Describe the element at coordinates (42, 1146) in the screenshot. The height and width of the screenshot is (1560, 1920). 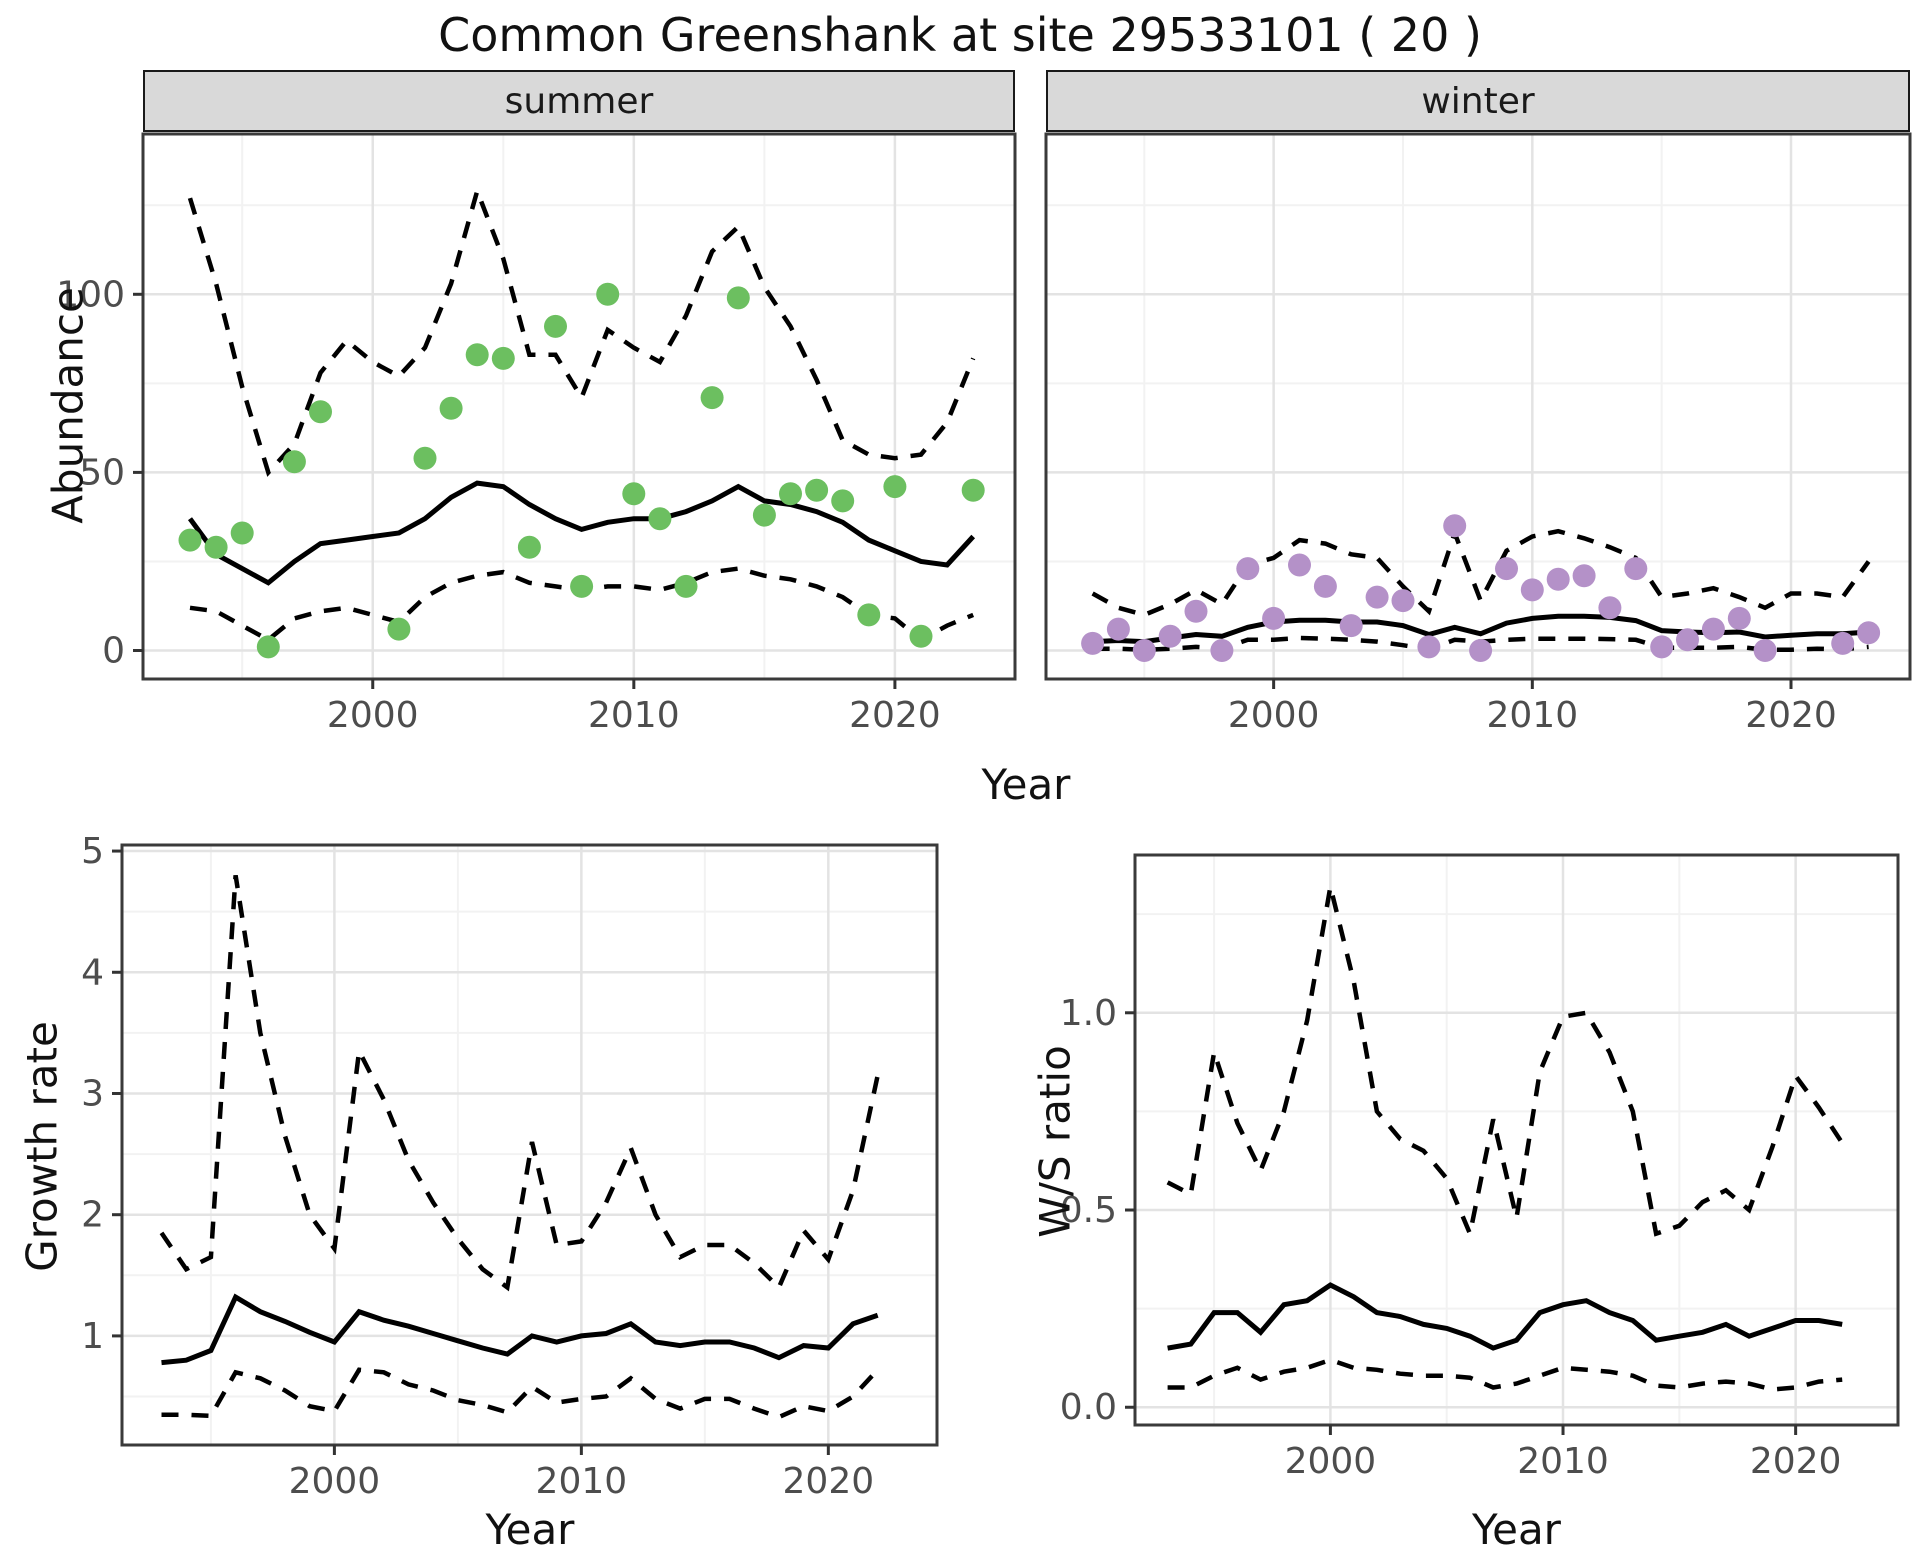
I see `y-axis-title-growth-rate: Growth rate` at that location.